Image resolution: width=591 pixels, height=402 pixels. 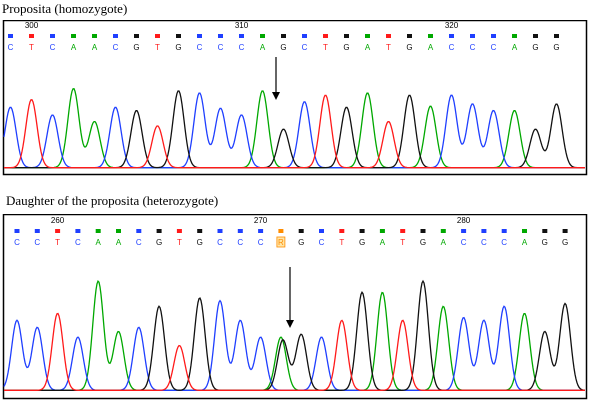 I want to click on base-call-letter: R, so click(x=281, y=242).